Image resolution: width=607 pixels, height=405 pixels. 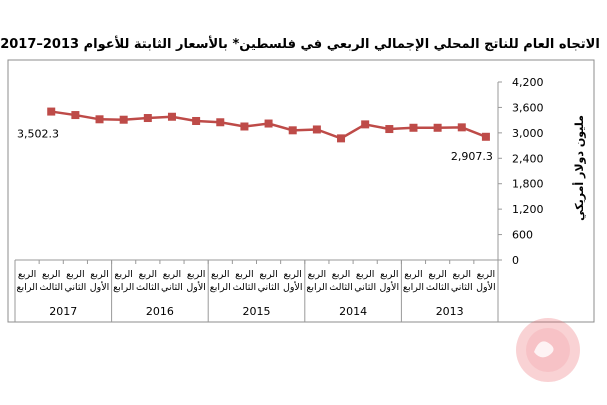 I want to click on y-tick-label: 3,600, so click(x=528, y=107).